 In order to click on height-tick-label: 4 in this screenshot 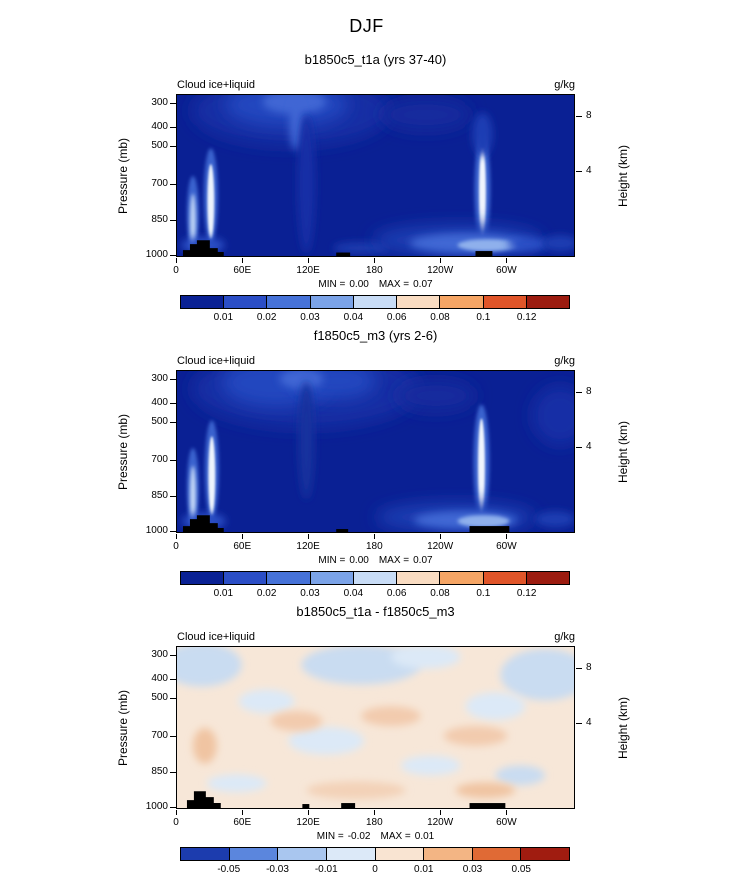, I will do `click(589, 722)`.